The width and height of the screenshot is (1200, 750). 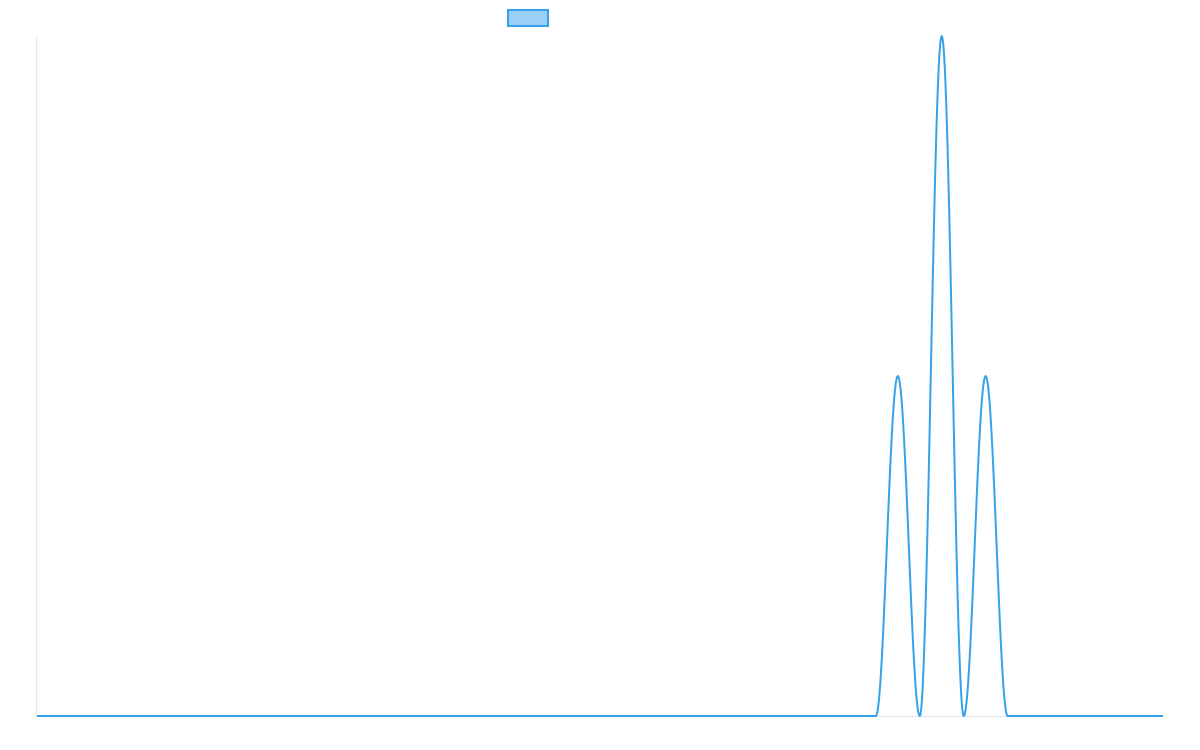 I want to click on legend-swatch, so click(x=528, y=18).